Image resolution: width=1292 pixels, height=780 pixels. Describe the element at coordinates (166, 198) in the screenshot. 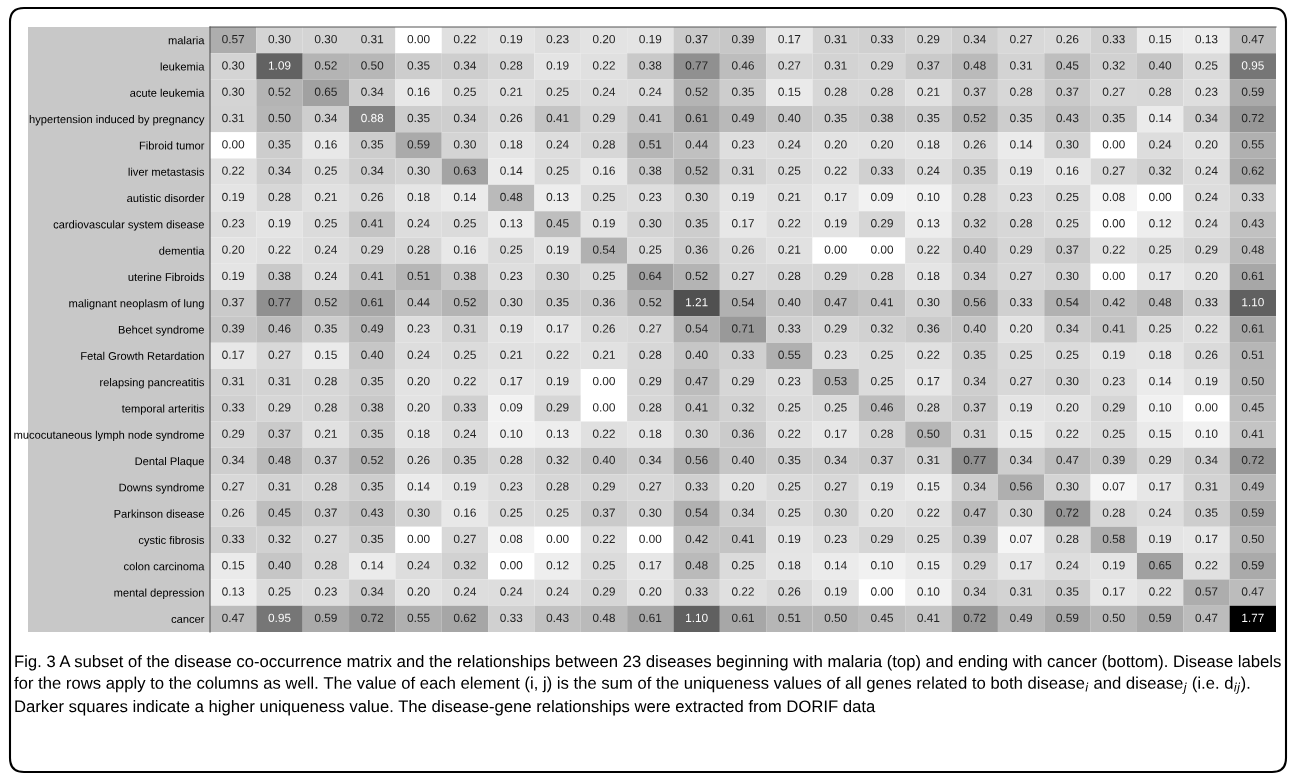

I see `y-tick-label: autistic disorder` at that location.